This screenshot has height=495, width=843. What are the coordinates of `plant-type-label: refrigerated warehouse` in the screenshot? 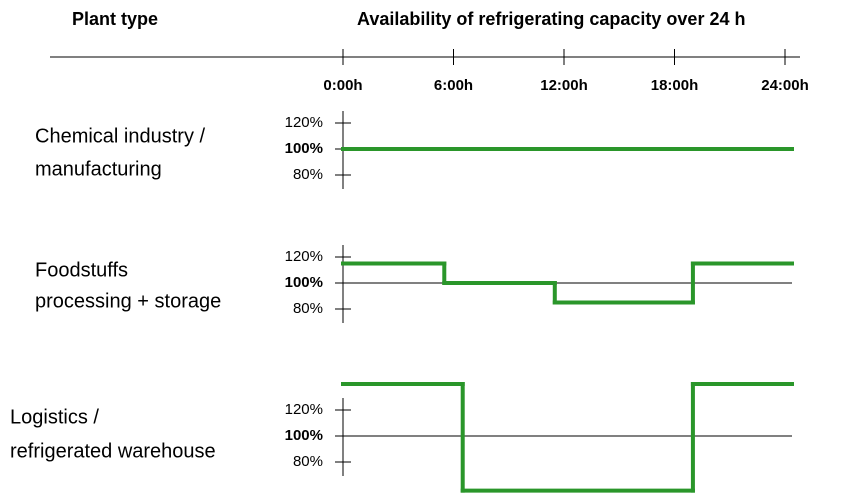 It's located at (113, 451).